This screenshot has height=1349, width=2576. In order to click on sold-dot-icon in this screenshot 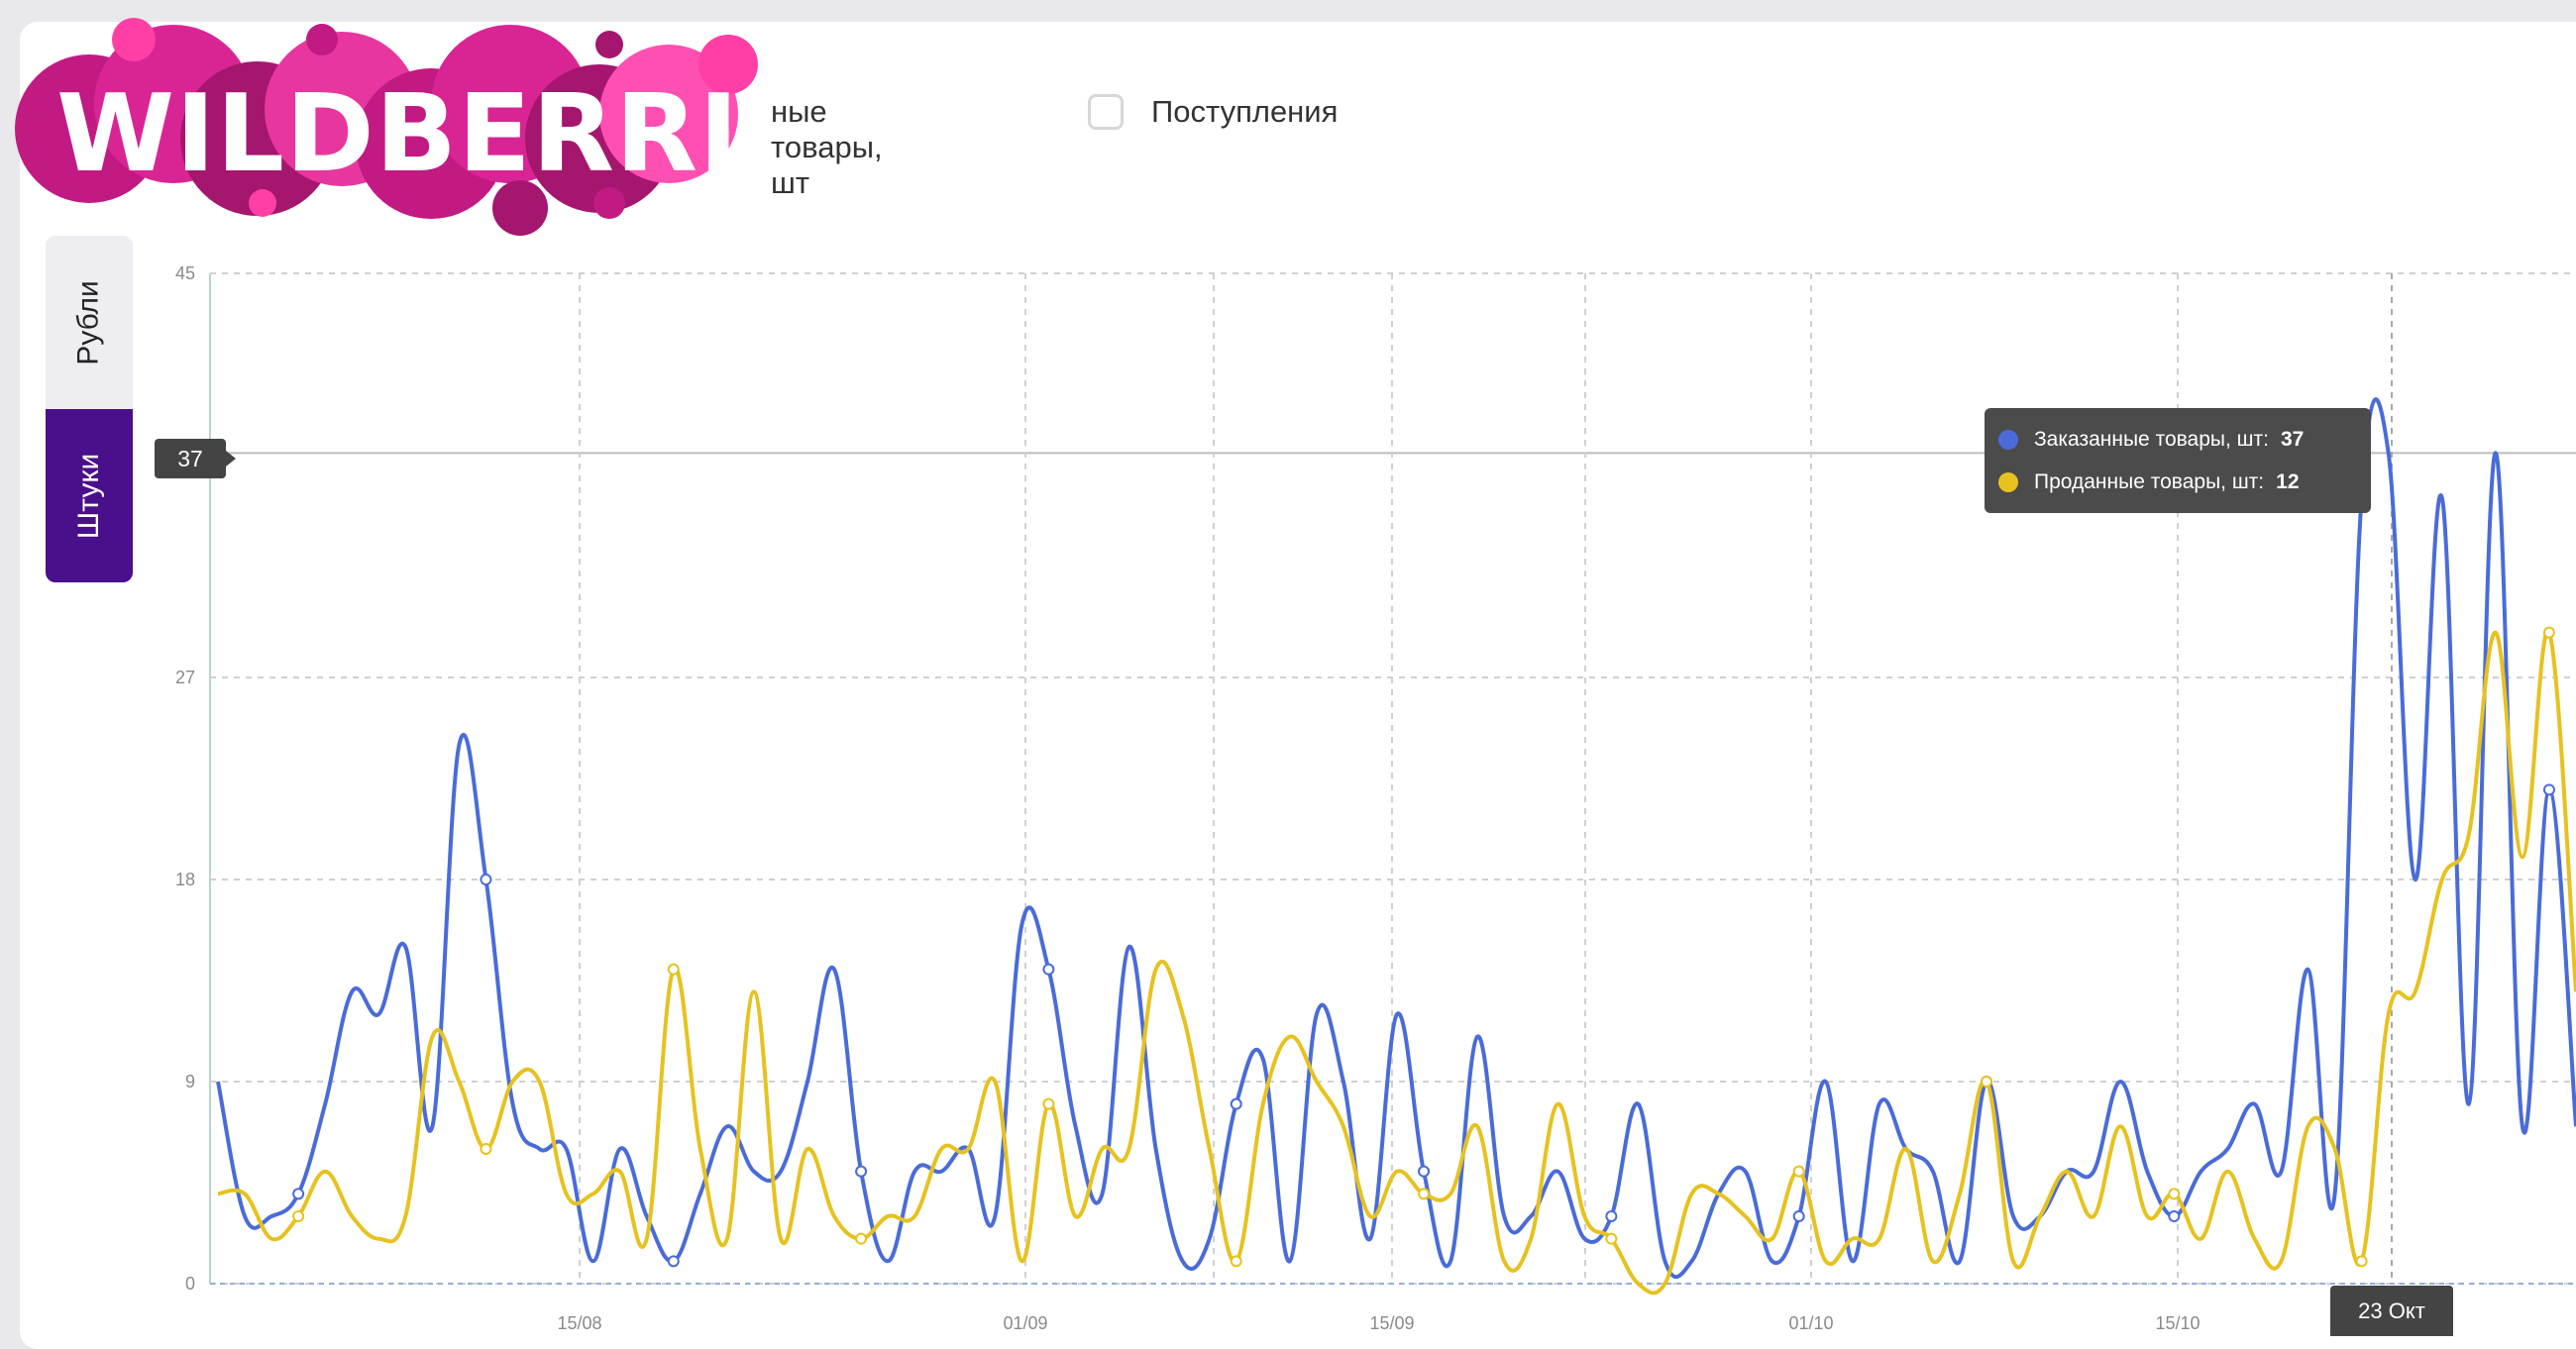, I will do `click(2008, 481)`.